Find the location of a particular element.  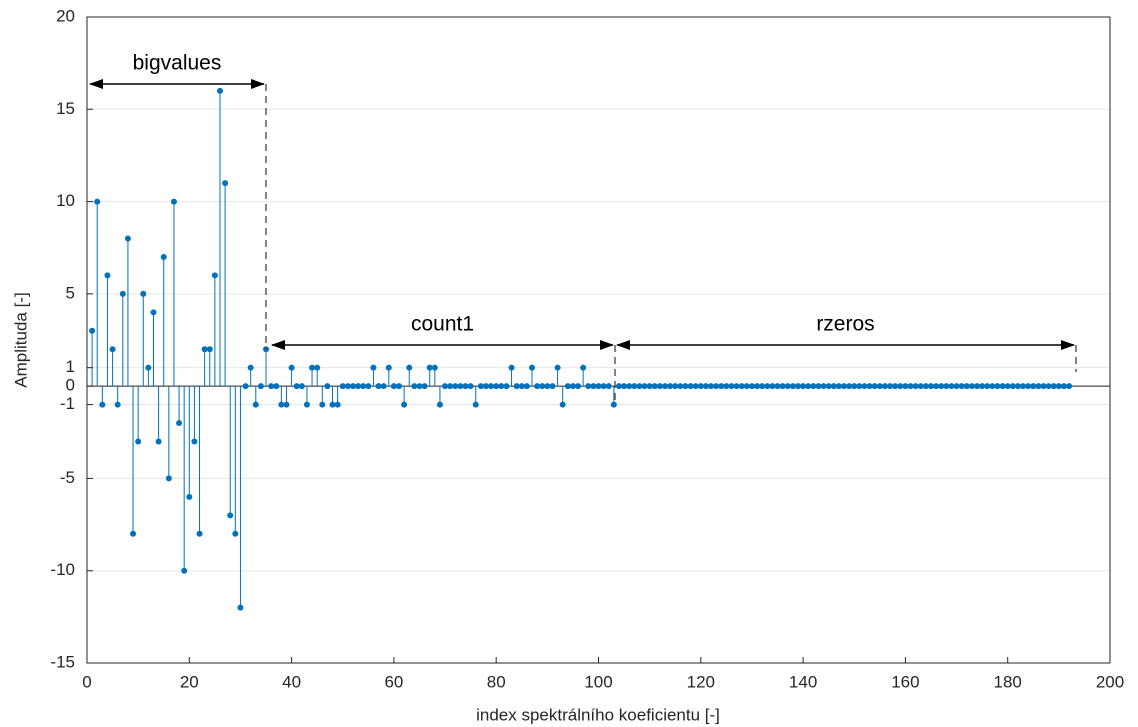

y-tick-label: -1 is located at coordinates (67, 403).